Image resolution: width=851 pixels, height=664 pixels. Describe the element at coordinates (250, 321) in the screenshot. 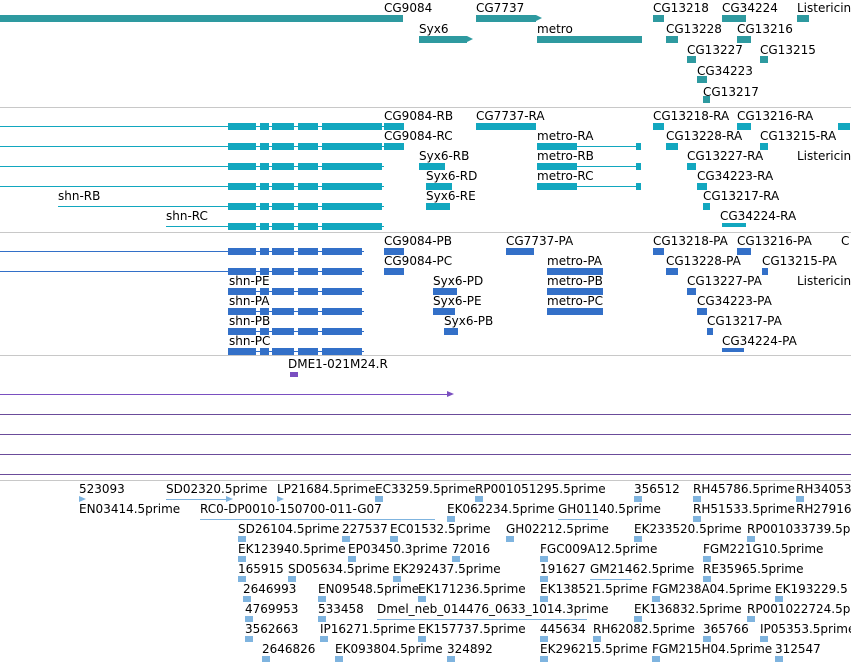

I see `protein-label: shn-PB` at that location.